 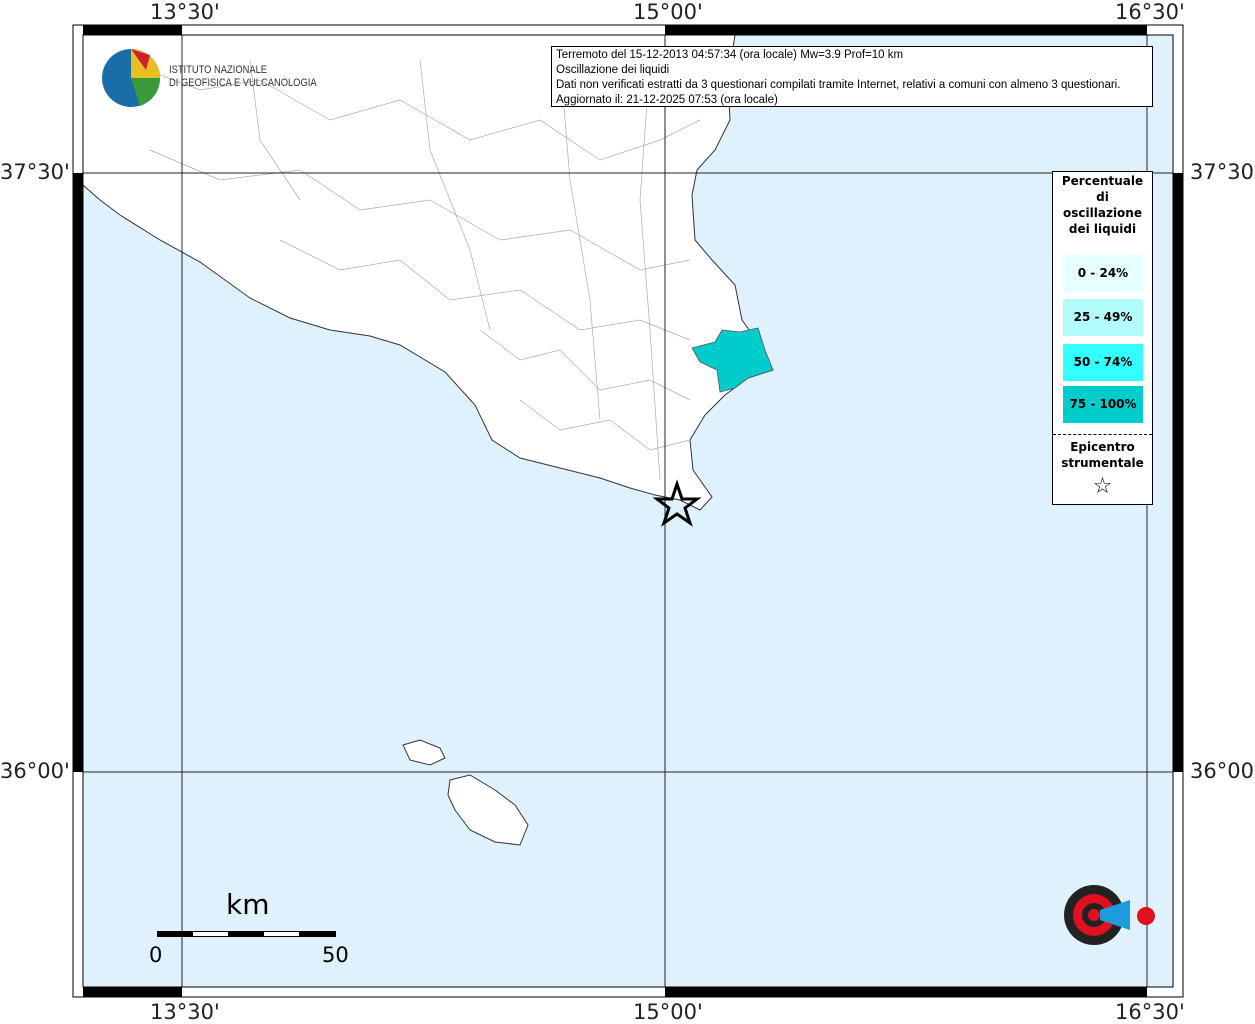 What do you see at coordinates (1222, 172) in the screenshot?
I see `lat-label-right: 37°30'` at bounding box center [1222, 172].